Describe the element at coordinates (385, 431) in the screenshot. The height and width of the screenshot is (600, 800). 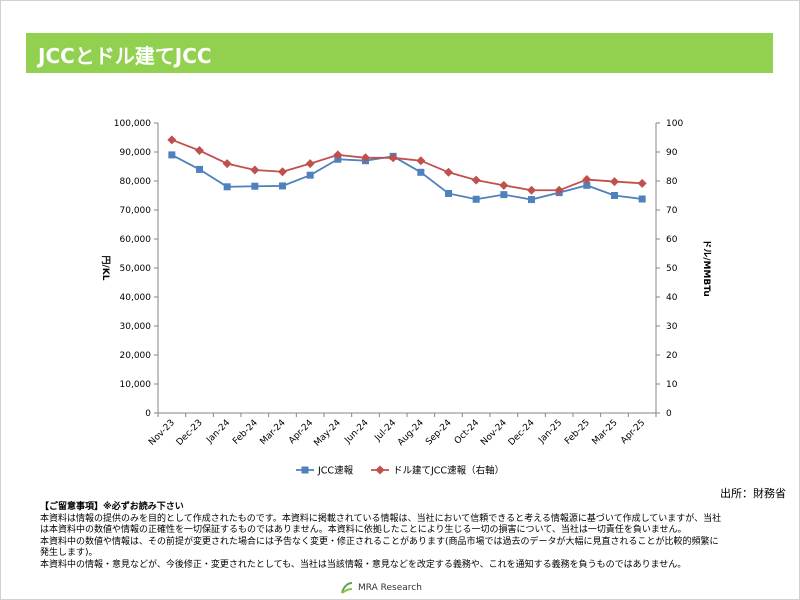
I see `x-tick-label: Jul-24` at that location.